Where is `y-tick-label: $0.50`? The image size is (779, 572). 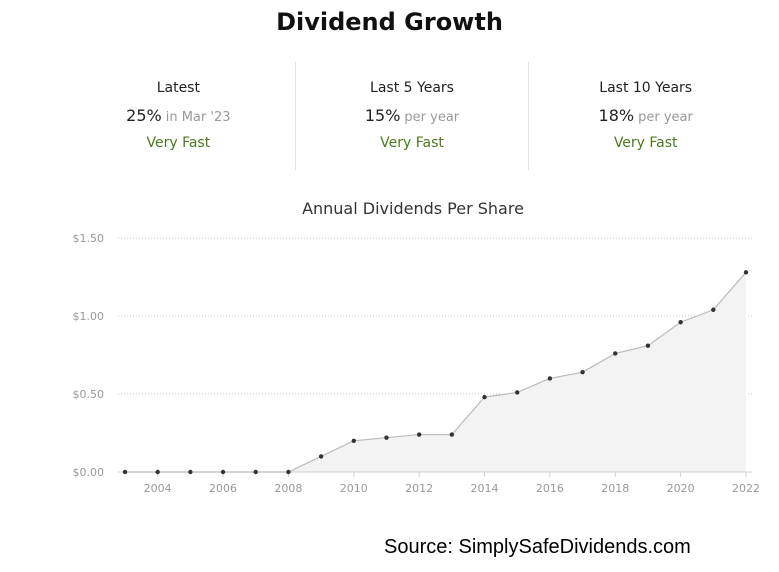
y-tick-label: $0.50 is located at coordinates (89, 394).